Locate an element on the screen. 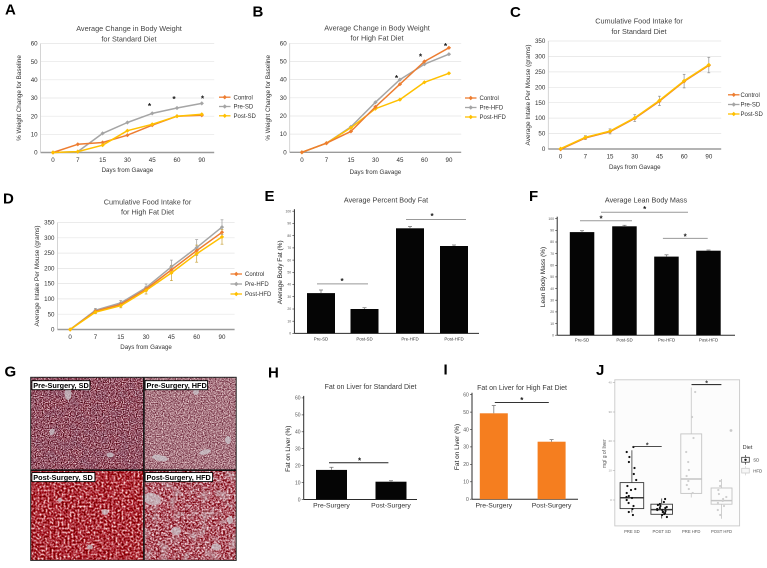 This screenshot has height=568, width=767. svg-text: G is located at coordinates (11, 372).